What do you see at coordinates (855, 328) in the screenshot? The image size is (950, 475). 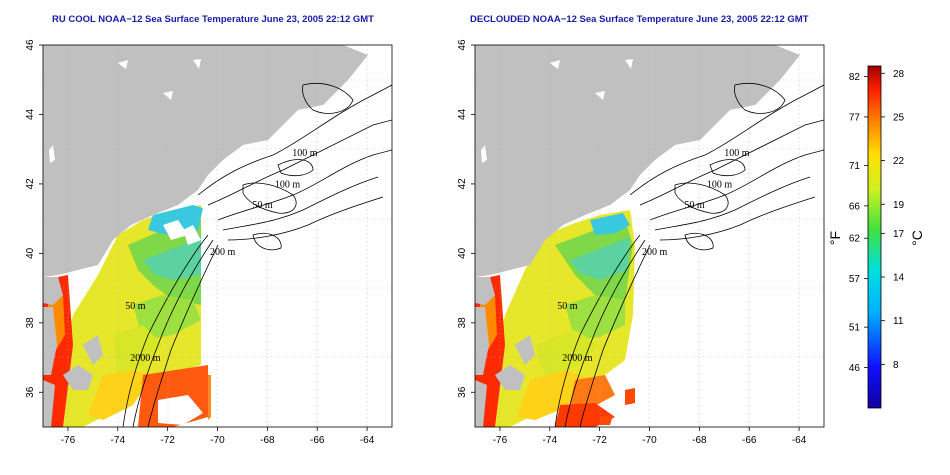 I see `fahrenheit-tick-label: 51` at bounding box center [855, 328].